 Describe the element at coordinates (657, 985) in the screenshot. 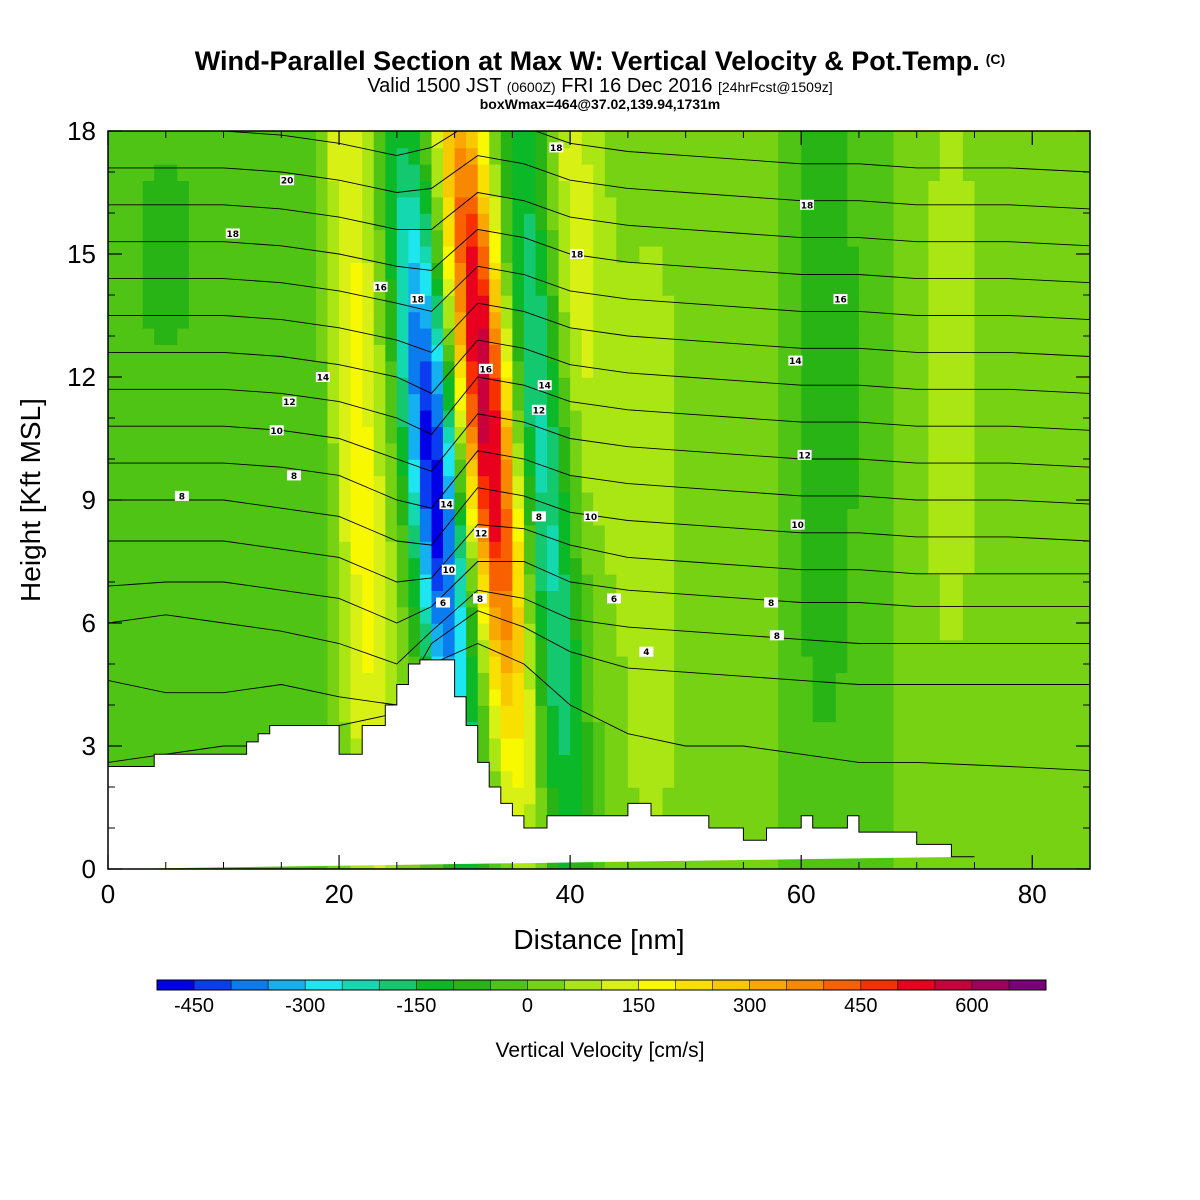

I see `colorbar-segment` at that location.